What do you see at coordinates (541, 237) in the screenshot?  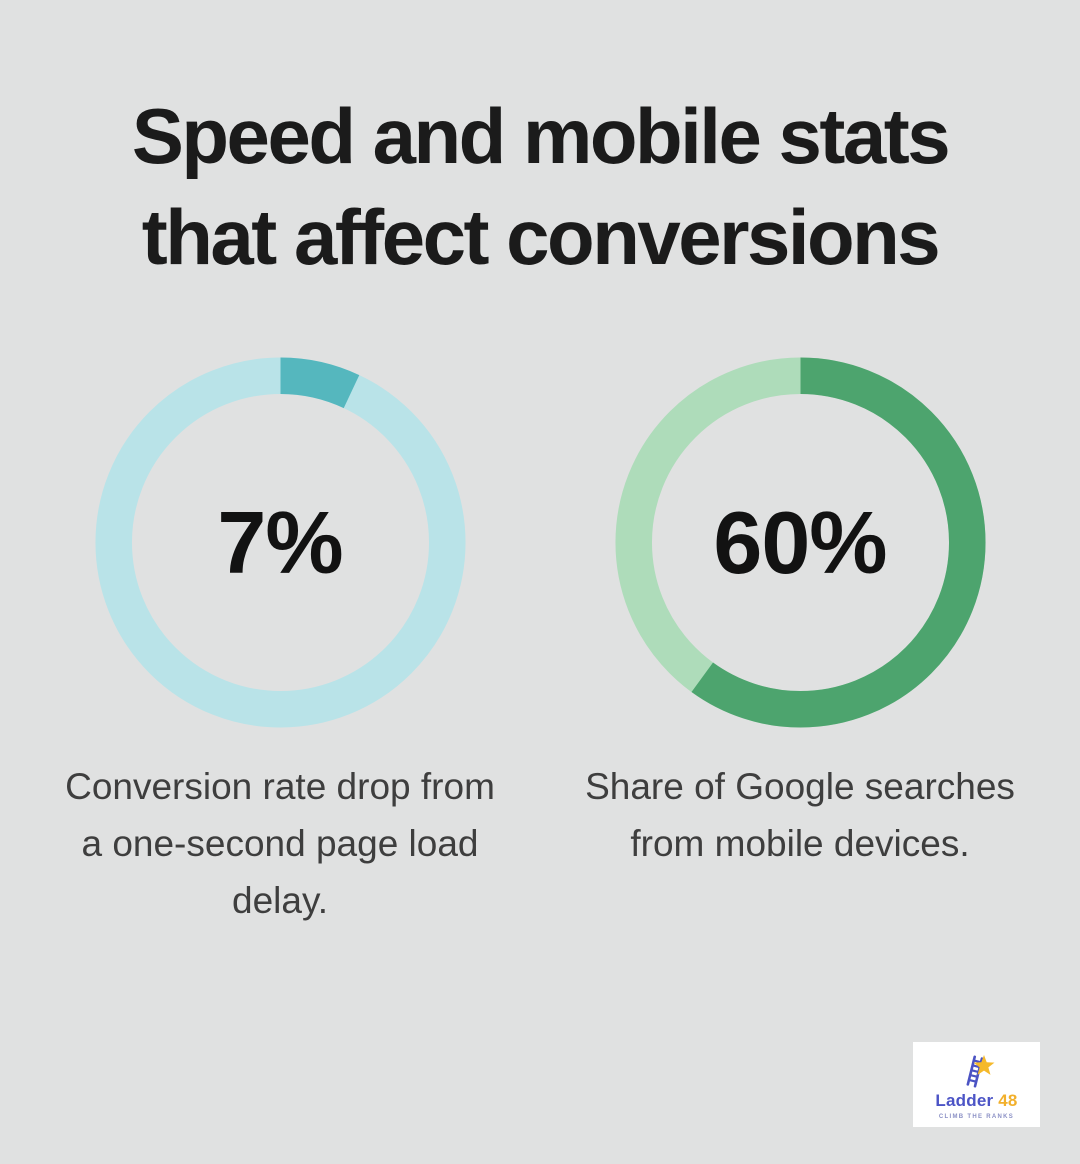 I see `page-title-line-2: that affect conversions` at bounding box center [541, 237].